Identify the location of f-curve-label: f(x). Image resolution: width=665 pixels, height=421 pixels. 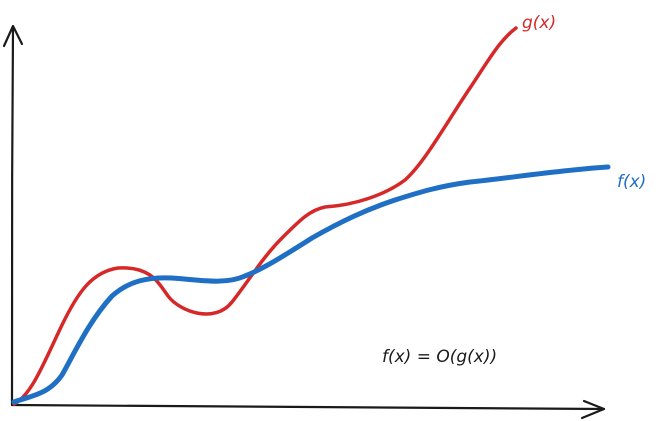
(631, 182).